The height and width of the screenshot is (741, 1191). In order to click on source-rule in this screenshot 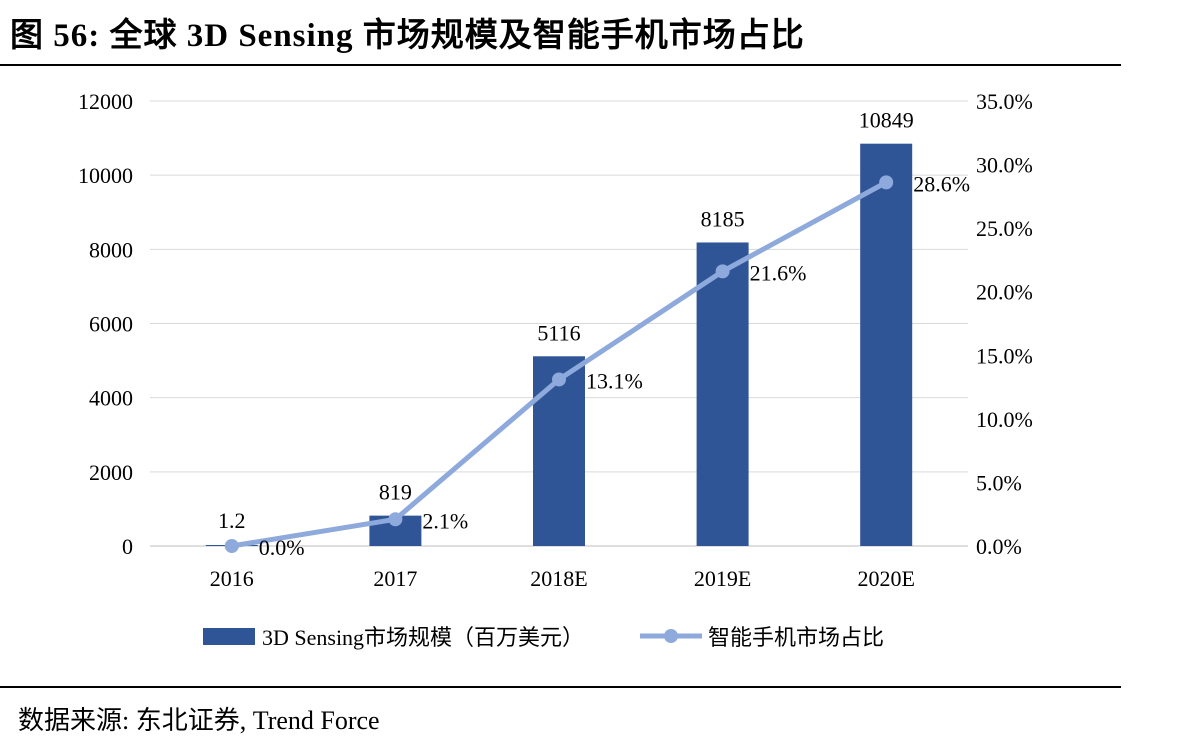, I will do `click(560, 687)`.